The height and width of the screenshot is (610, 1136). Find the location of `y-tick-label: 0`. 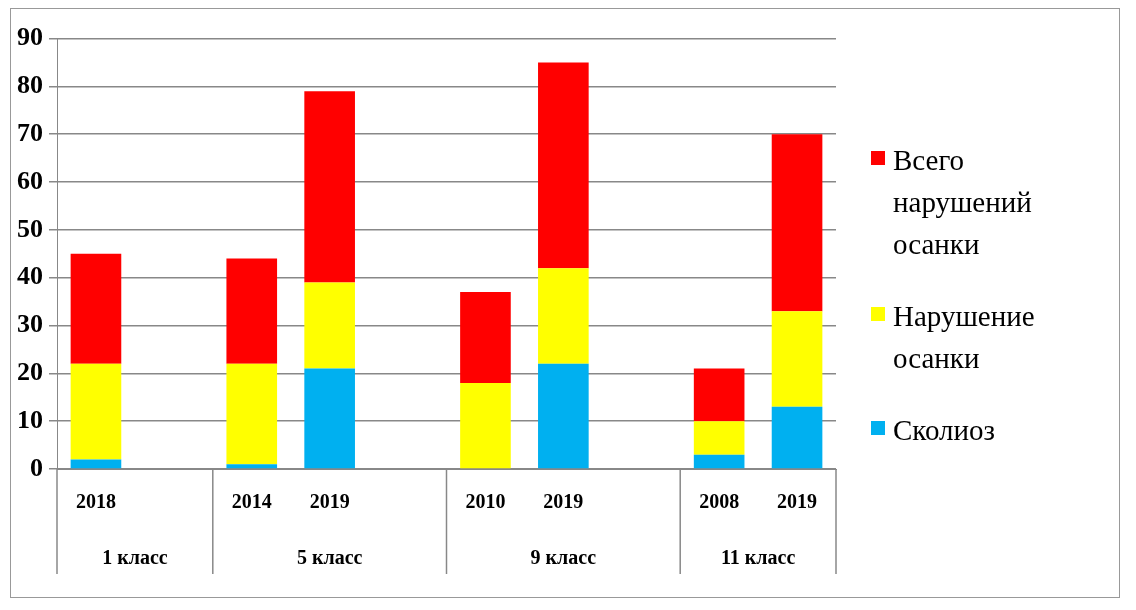

y-tick-label: 0 is located at coordinates (36, 467).